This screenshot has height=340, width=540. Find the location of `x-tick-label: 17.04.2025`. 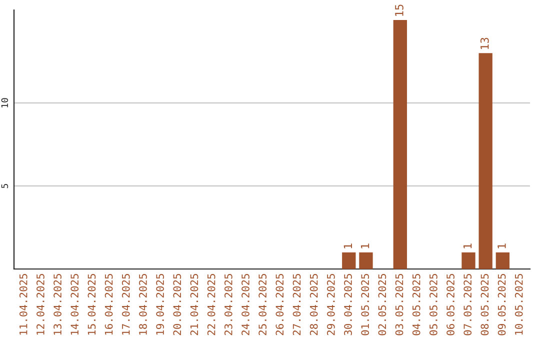

x-tick-label: 17.04.2025 is located at coordinates (126, 304).